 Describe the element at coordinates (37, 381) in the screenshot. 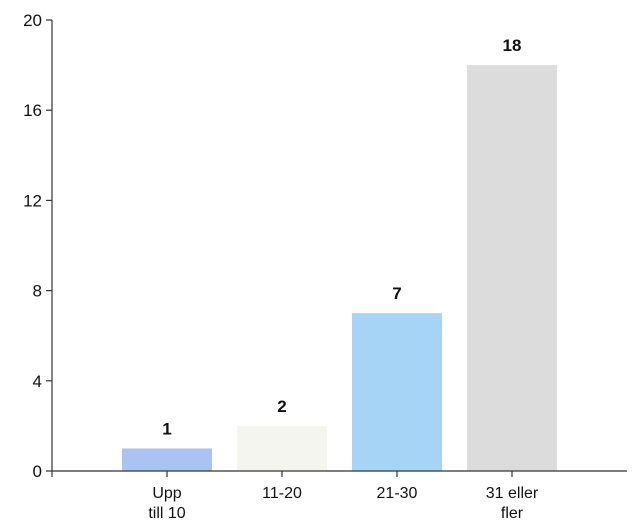

I see `y-tick-label-1: 4` at that location.